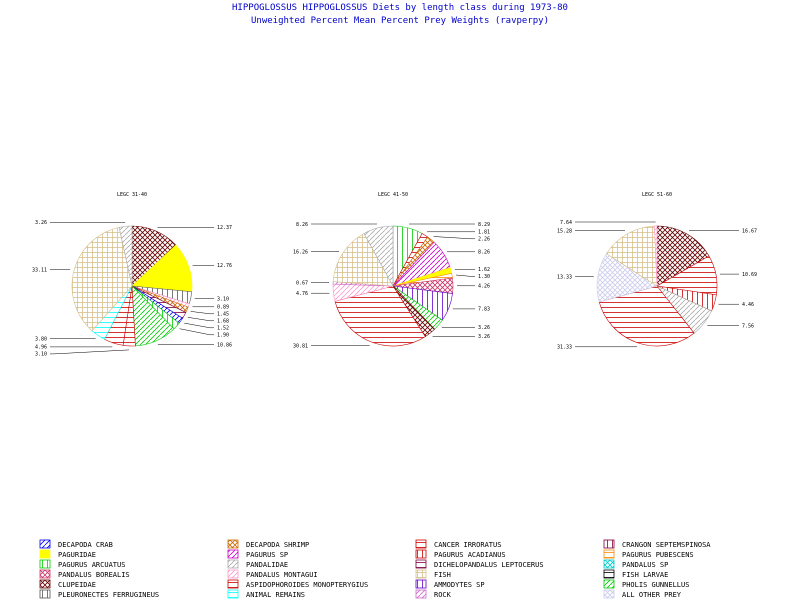  What do you see at coordinates (646, 316) in the screenshot?
I see `pie-slice-aspidophoroides-monopterygius` at bounding box center [646, 316].